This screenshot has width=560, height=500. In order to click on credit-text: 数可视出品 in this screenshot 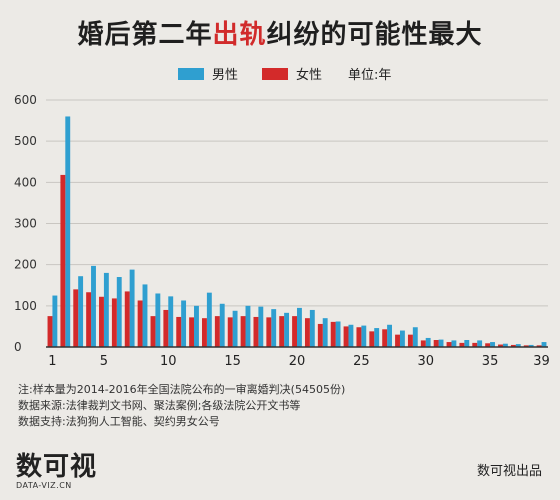, I will do `click(509, 471)`.